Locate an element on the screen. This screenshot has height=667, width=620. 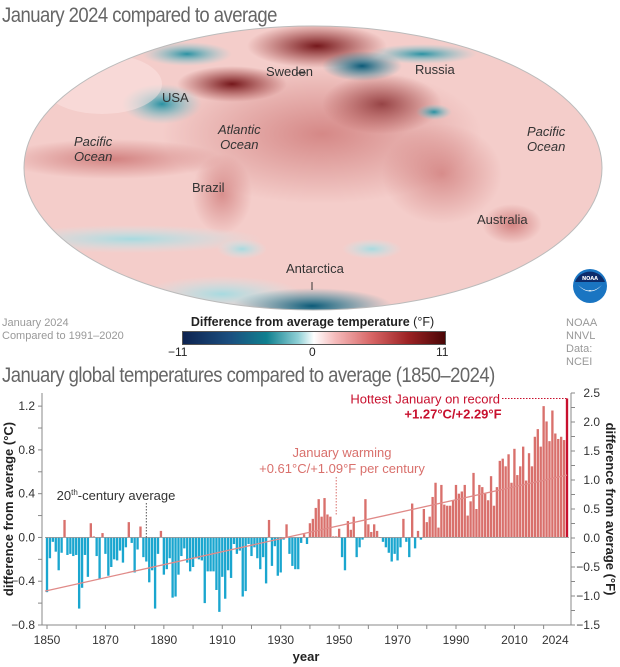
bar-1923 is located at coordinates (260, 553).